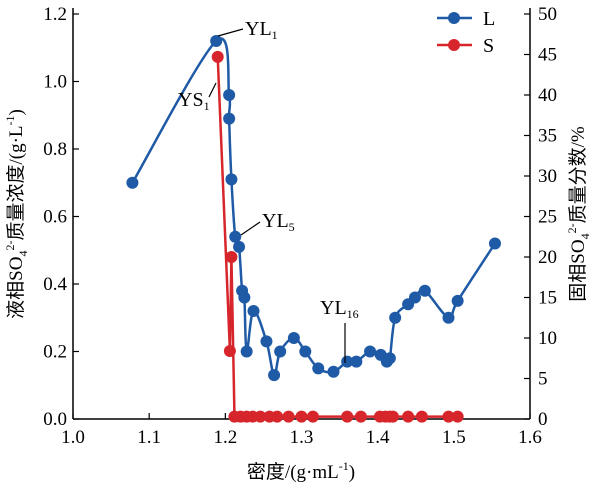 This screenshot has width=600, height=487. What do you see at coordinates (489, 19) in the screenshot?
I see `svg-text: L` at bounding box center [489, 19].